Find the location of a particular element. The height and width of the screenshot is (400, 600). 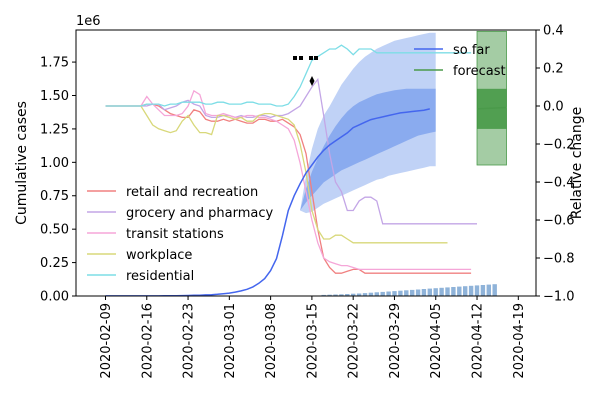

right-tick-label: 0.0 is located at coordinates (553, 107).